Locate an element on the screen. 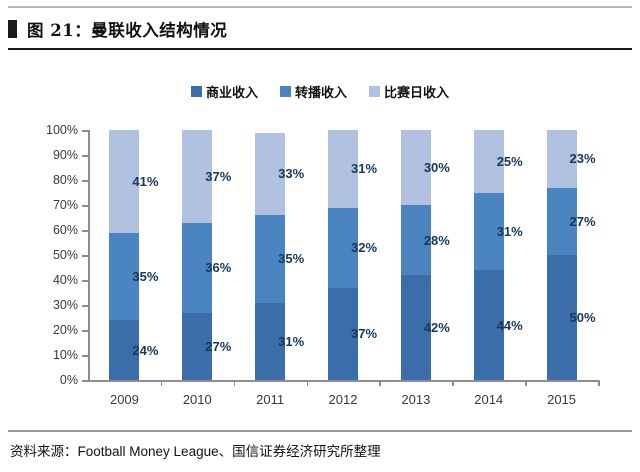 The width and height of the screenshot is (640, 472). stacked-bar: 37% 32% 31% is located at coordinates (352, 255).